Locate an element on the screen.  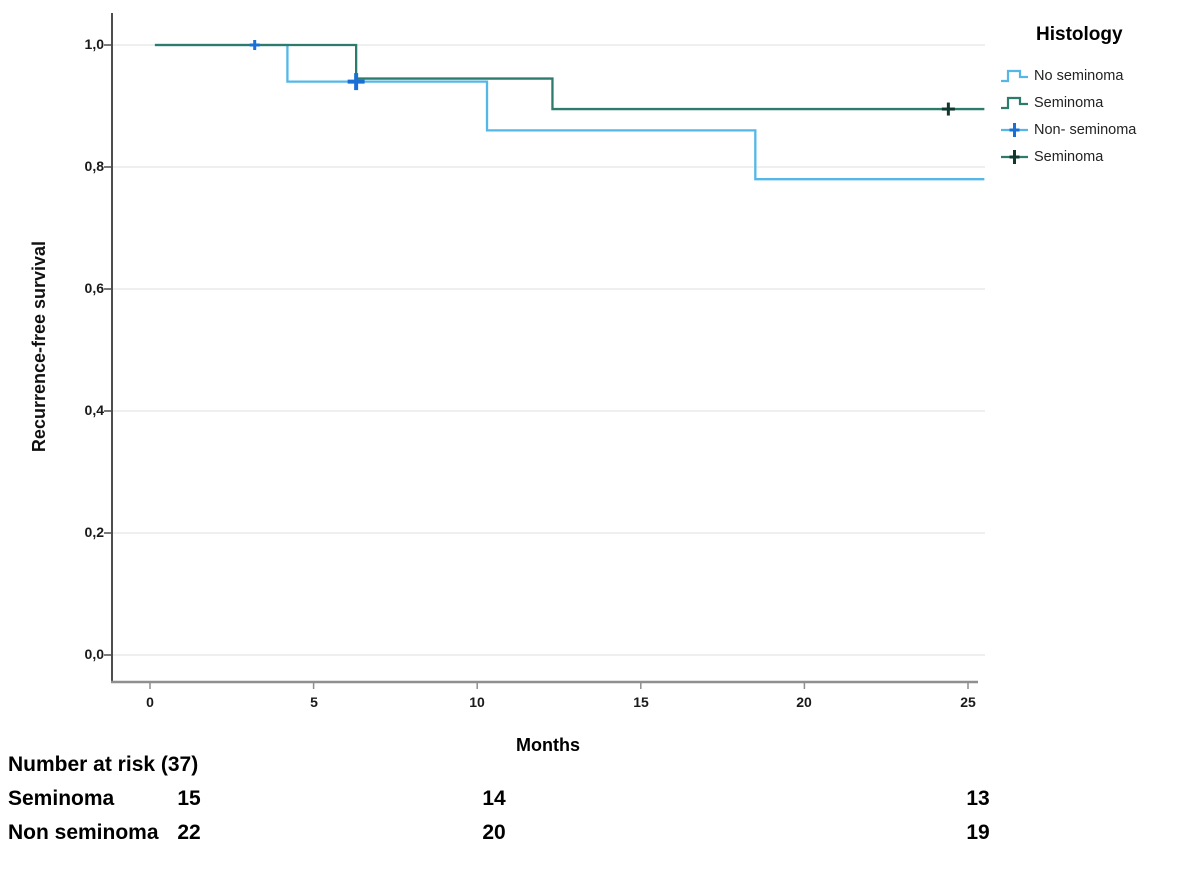
legend-item-seminoma: Seminoma is located at coordinates (1051, 103).